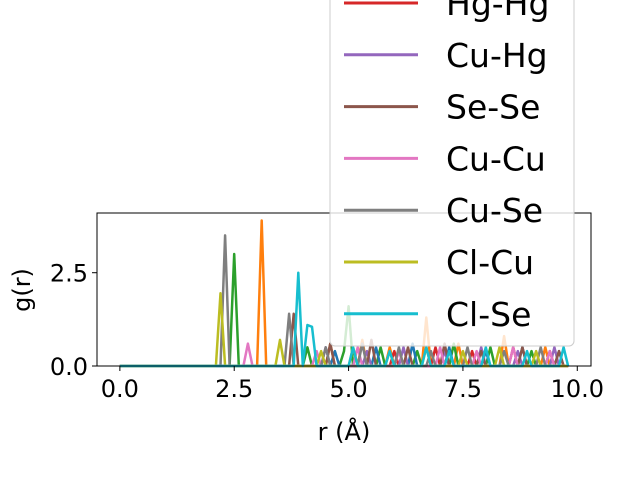 The height and width of the screenshot is (480, 640). I want to click on legend-label: Cu-Cu, so click(496, 158).